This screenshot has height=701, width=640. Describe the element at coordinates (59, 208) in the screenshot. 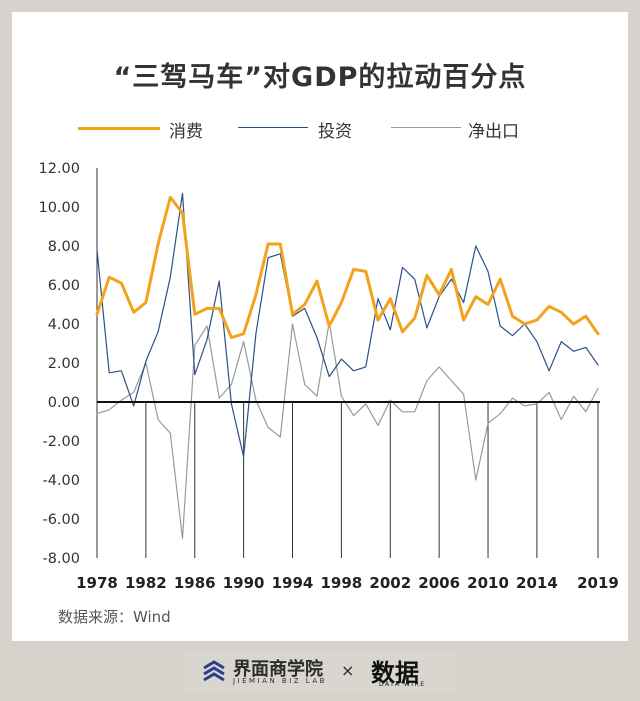

I see `y-tick-label: 10.00` at that location.